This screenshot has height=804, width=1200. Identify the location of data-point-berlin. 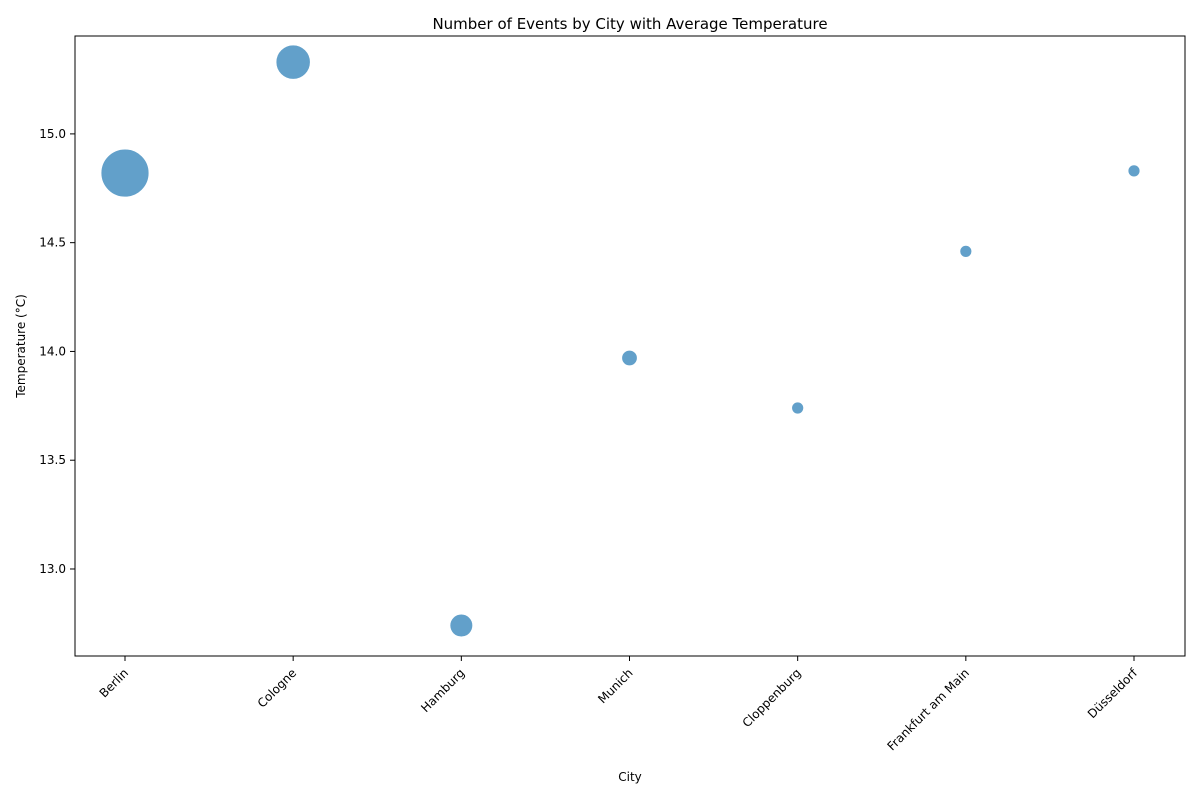
(125, 173).